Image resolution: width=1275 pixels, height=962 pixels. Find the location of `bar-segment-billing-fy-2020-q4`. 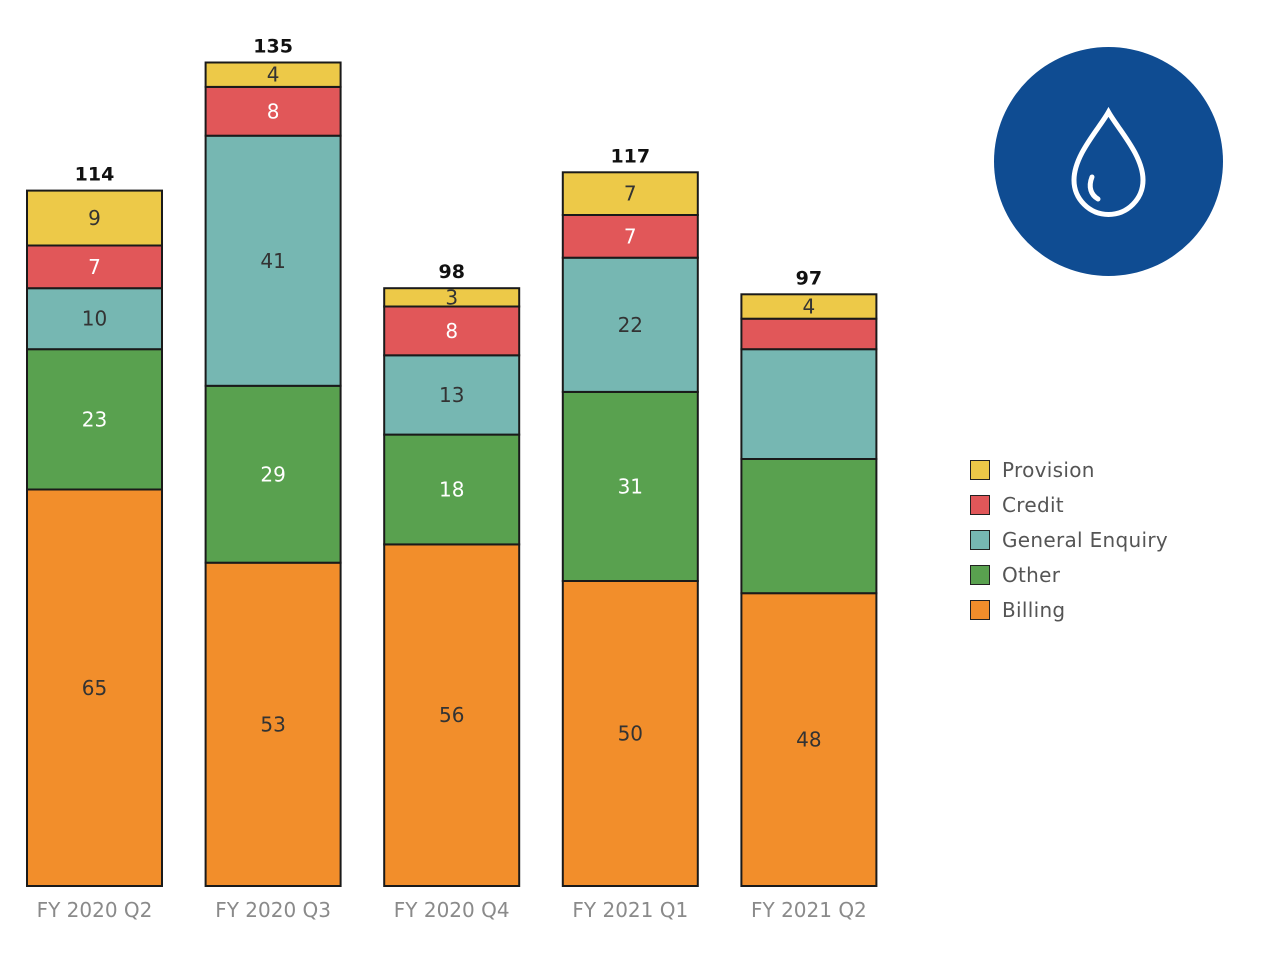

bar-segment-billing-fy-2020-q4 is located at coordinates (452, 715).